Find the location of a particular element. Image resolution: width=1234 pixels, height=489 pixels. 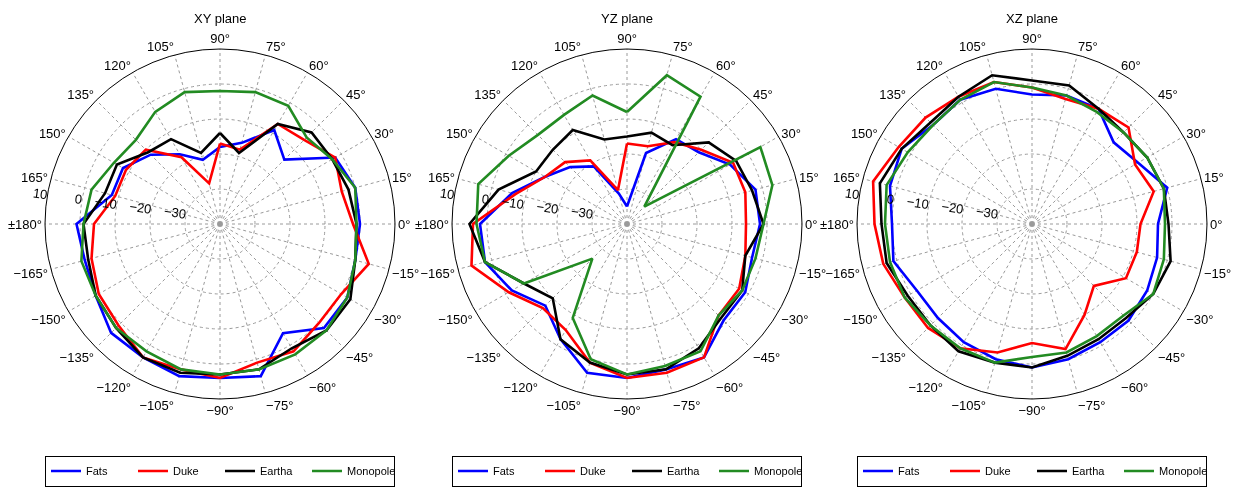

chart-title: YZ plane is located at coordinates (627, 18).